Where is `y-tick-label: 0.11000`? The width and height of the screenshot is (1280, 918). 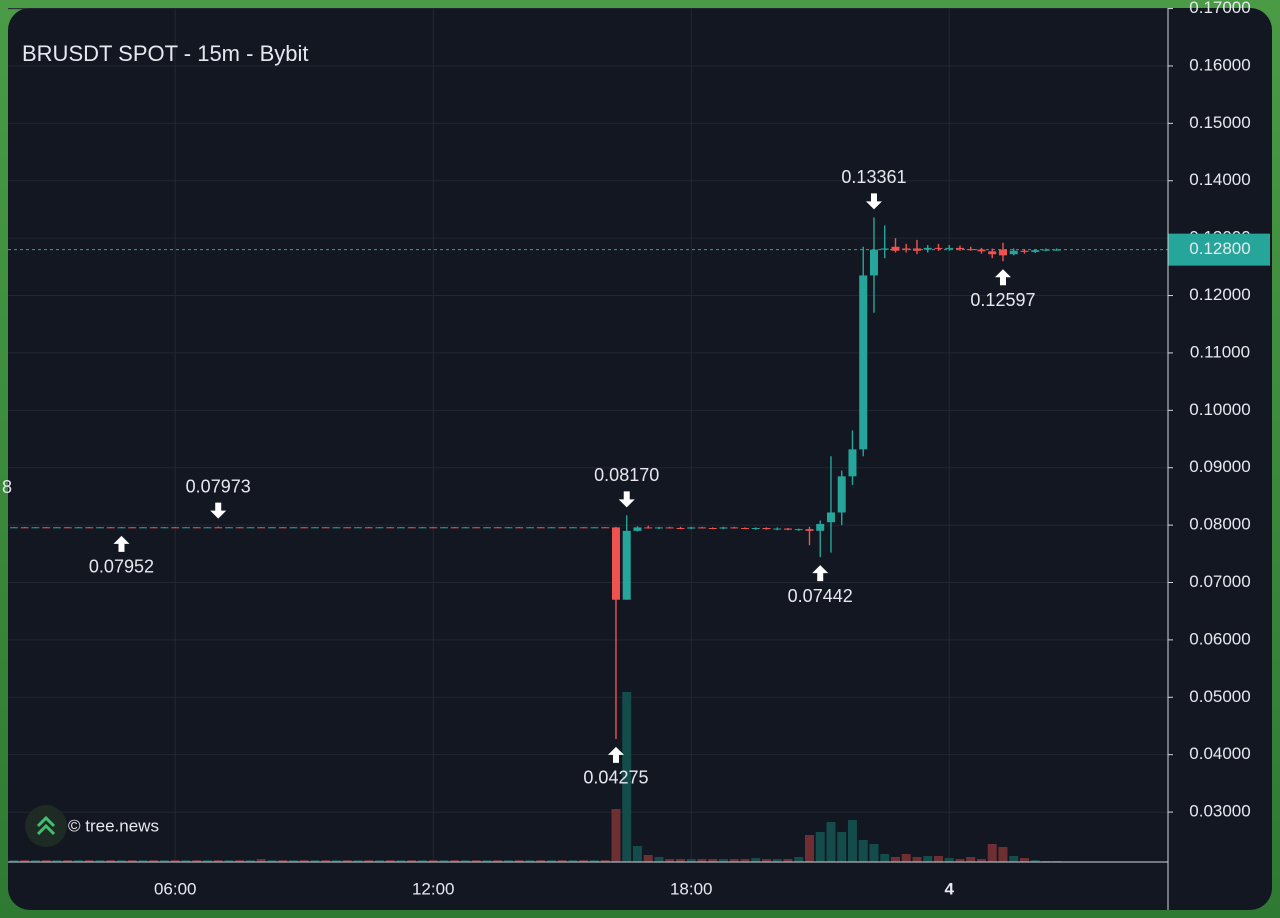
y-tick-label: 0.11000 is located at coordinates (1220, 351).